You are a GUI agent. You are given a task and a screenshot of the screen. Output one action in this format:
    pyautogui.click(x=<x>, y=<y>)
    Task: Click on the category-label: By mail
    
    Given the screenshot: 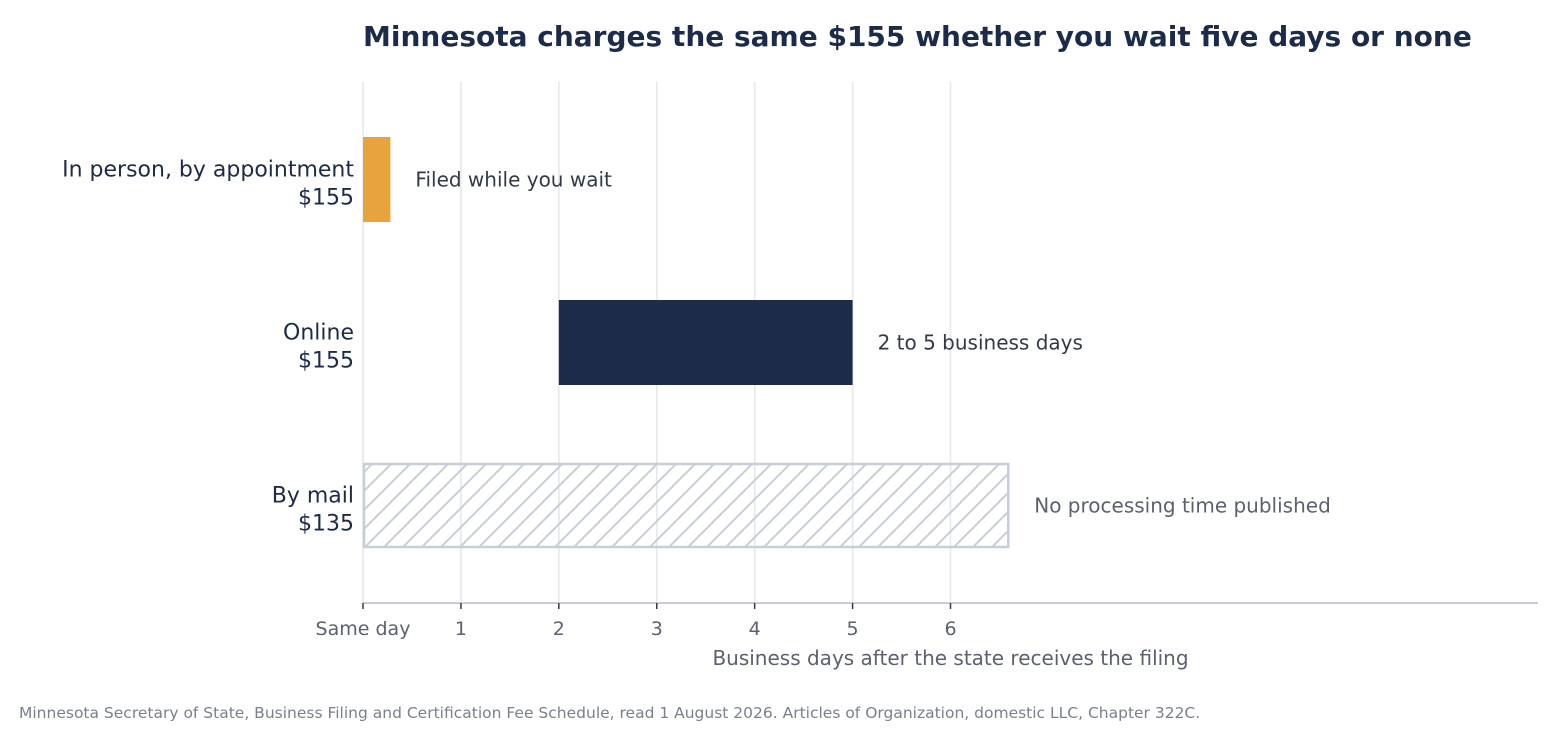 What is the action you would take?
    pyautogui.click(x=313, y=496)
    